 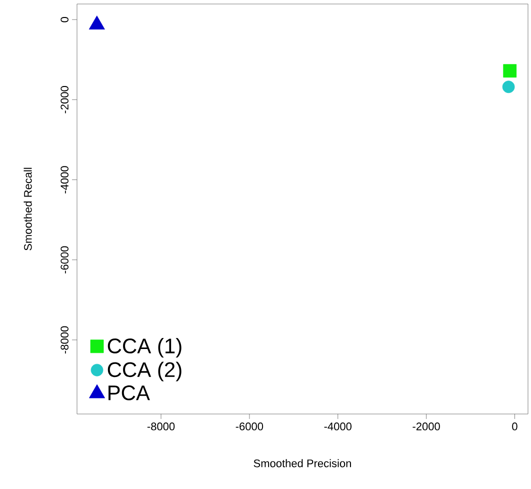 I want to click on y-tick-label: -2000, so click(x=64, y=100).